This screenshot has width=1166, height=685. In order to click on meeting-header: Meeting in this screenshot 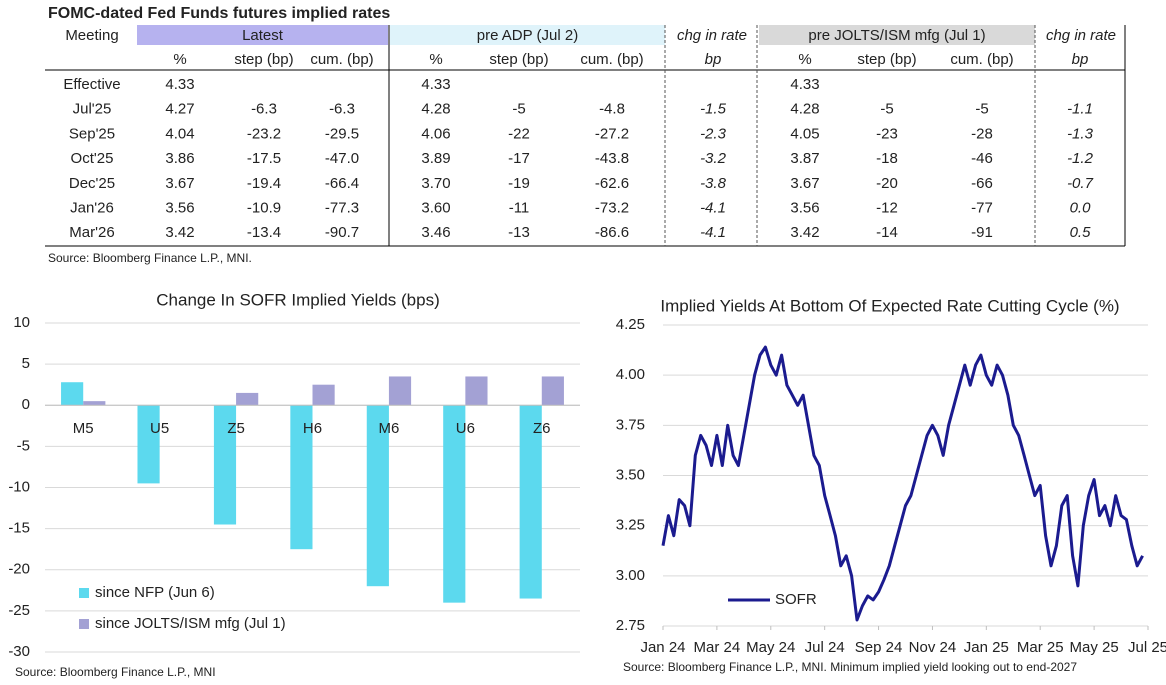, I will do `click(91, 35)`.